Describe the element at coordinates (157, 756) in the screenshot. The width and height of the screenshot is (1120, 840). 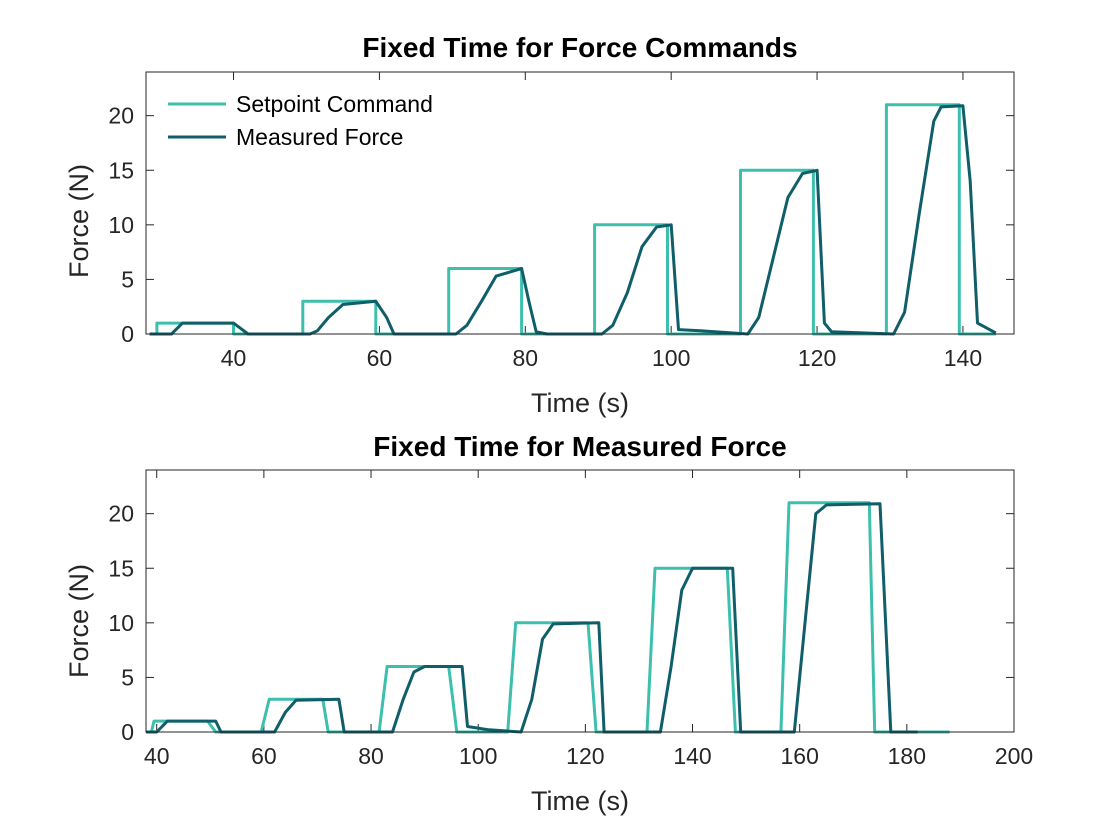
I see `bottom-x-tick-label: 40` at that location.